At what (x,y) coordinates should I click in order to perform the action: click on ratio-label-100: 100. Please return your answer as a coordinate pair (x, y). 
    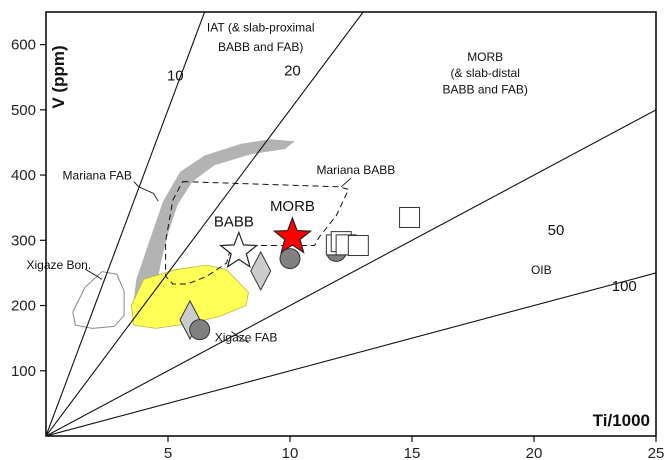
    Looking at the image, I should click on (624, 286).